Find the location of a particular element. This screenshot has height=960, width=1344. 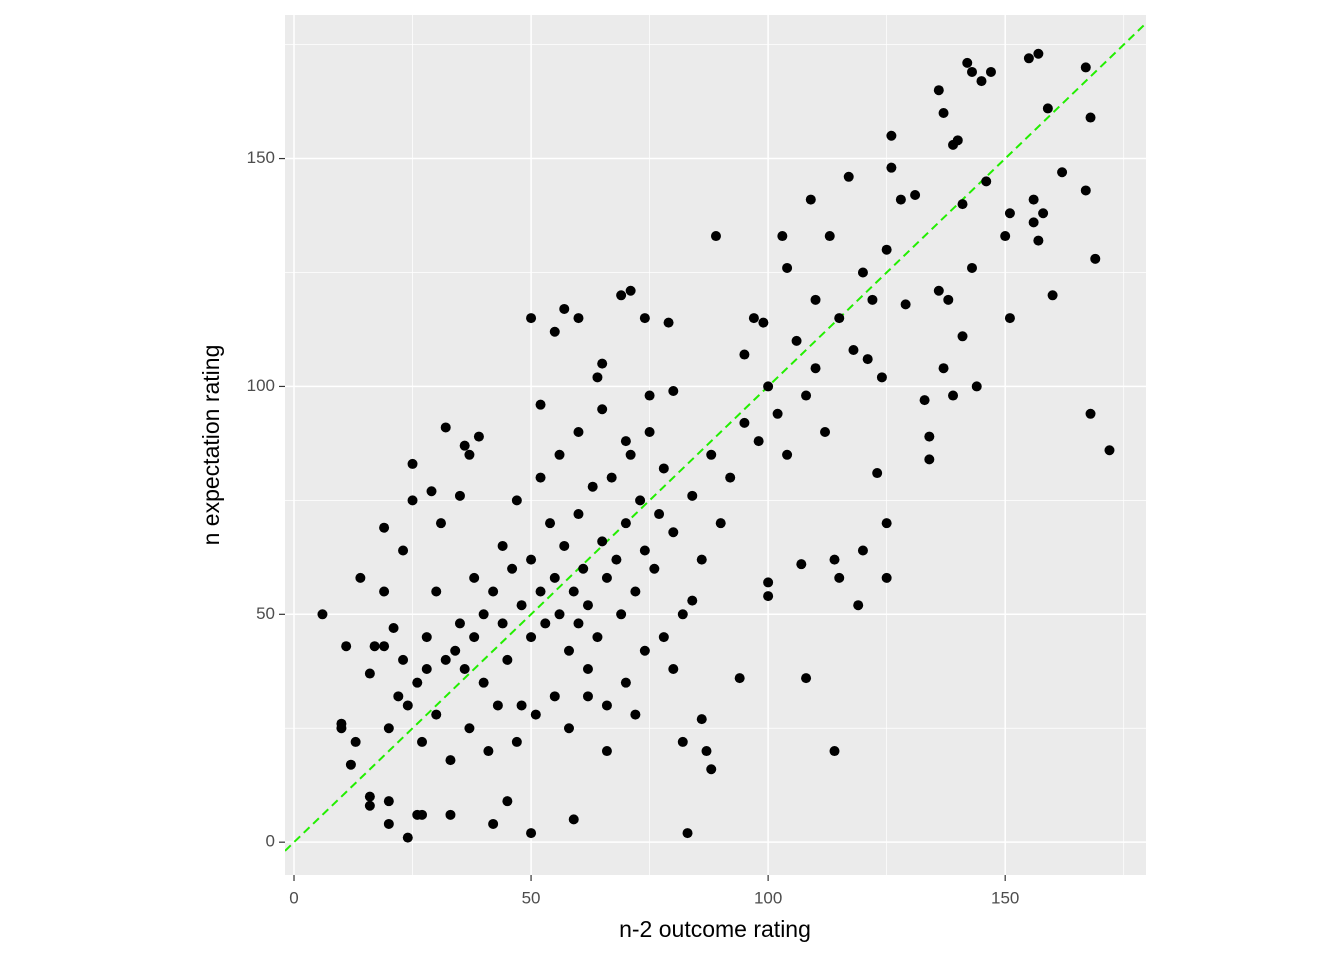

y-tick-label: 100 is located at coordinates (261, 385).